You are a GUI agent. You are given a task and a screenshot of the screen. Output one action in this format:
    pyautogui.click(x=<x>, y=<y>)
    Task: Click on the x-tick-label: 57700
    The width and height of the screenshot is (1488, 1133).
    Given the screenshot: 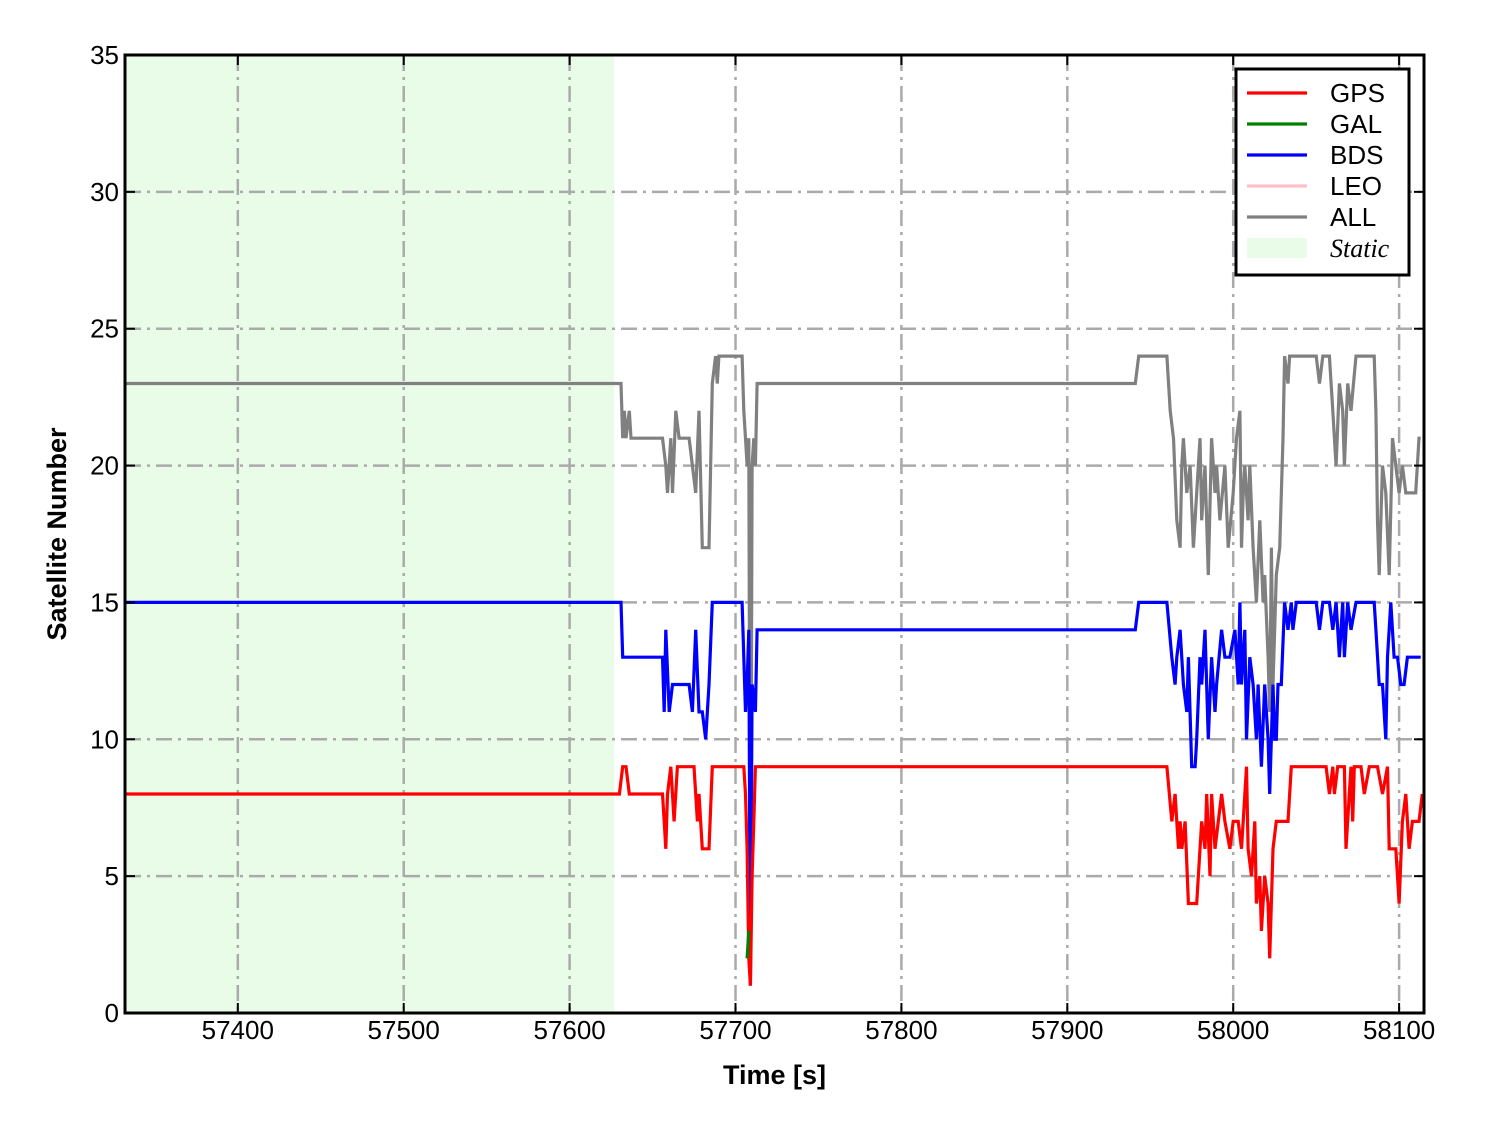 What is the action you would take?
    pyautogui.click(x=735, y=1030)
    